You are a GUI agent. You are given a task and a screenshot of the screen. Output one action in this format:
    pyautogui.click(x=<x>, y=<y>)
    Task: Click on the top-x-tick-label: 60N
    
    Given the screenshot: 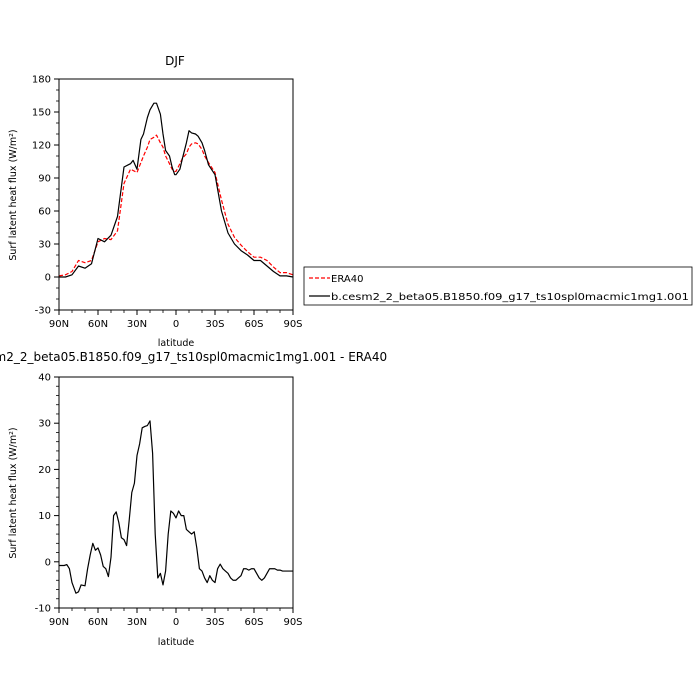 What is the action you would take?
    pyautogui.click(x=98, y=324)
    